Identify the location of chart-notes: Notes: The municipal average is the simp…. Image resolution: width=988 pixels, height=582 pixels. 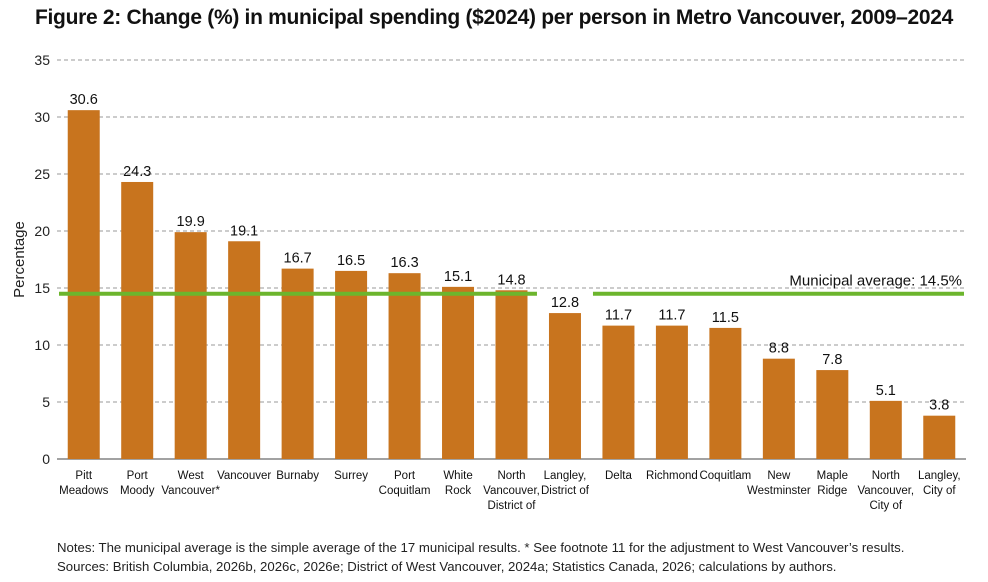
(480, 557).